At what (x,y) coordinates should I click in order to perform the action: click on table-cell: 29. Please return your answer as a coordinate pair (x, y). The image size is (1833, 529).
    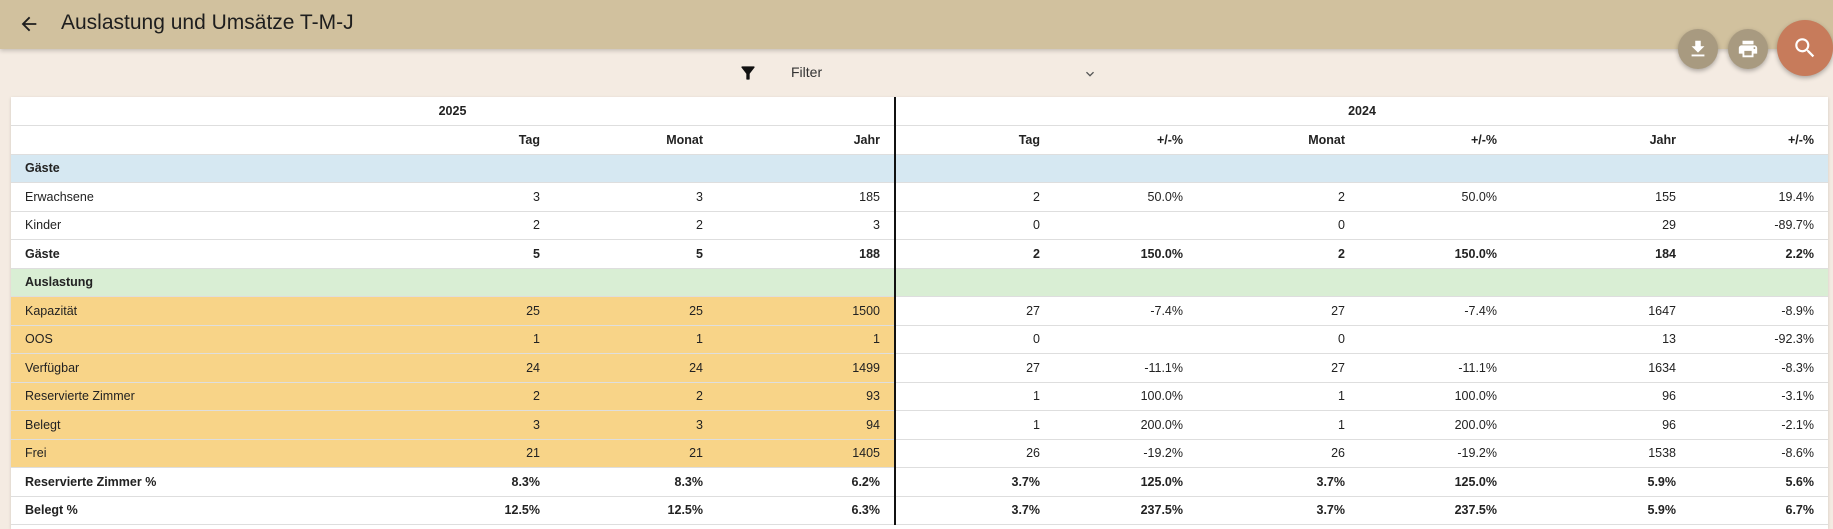
    Looking at the image, I should click on (1600, 225).